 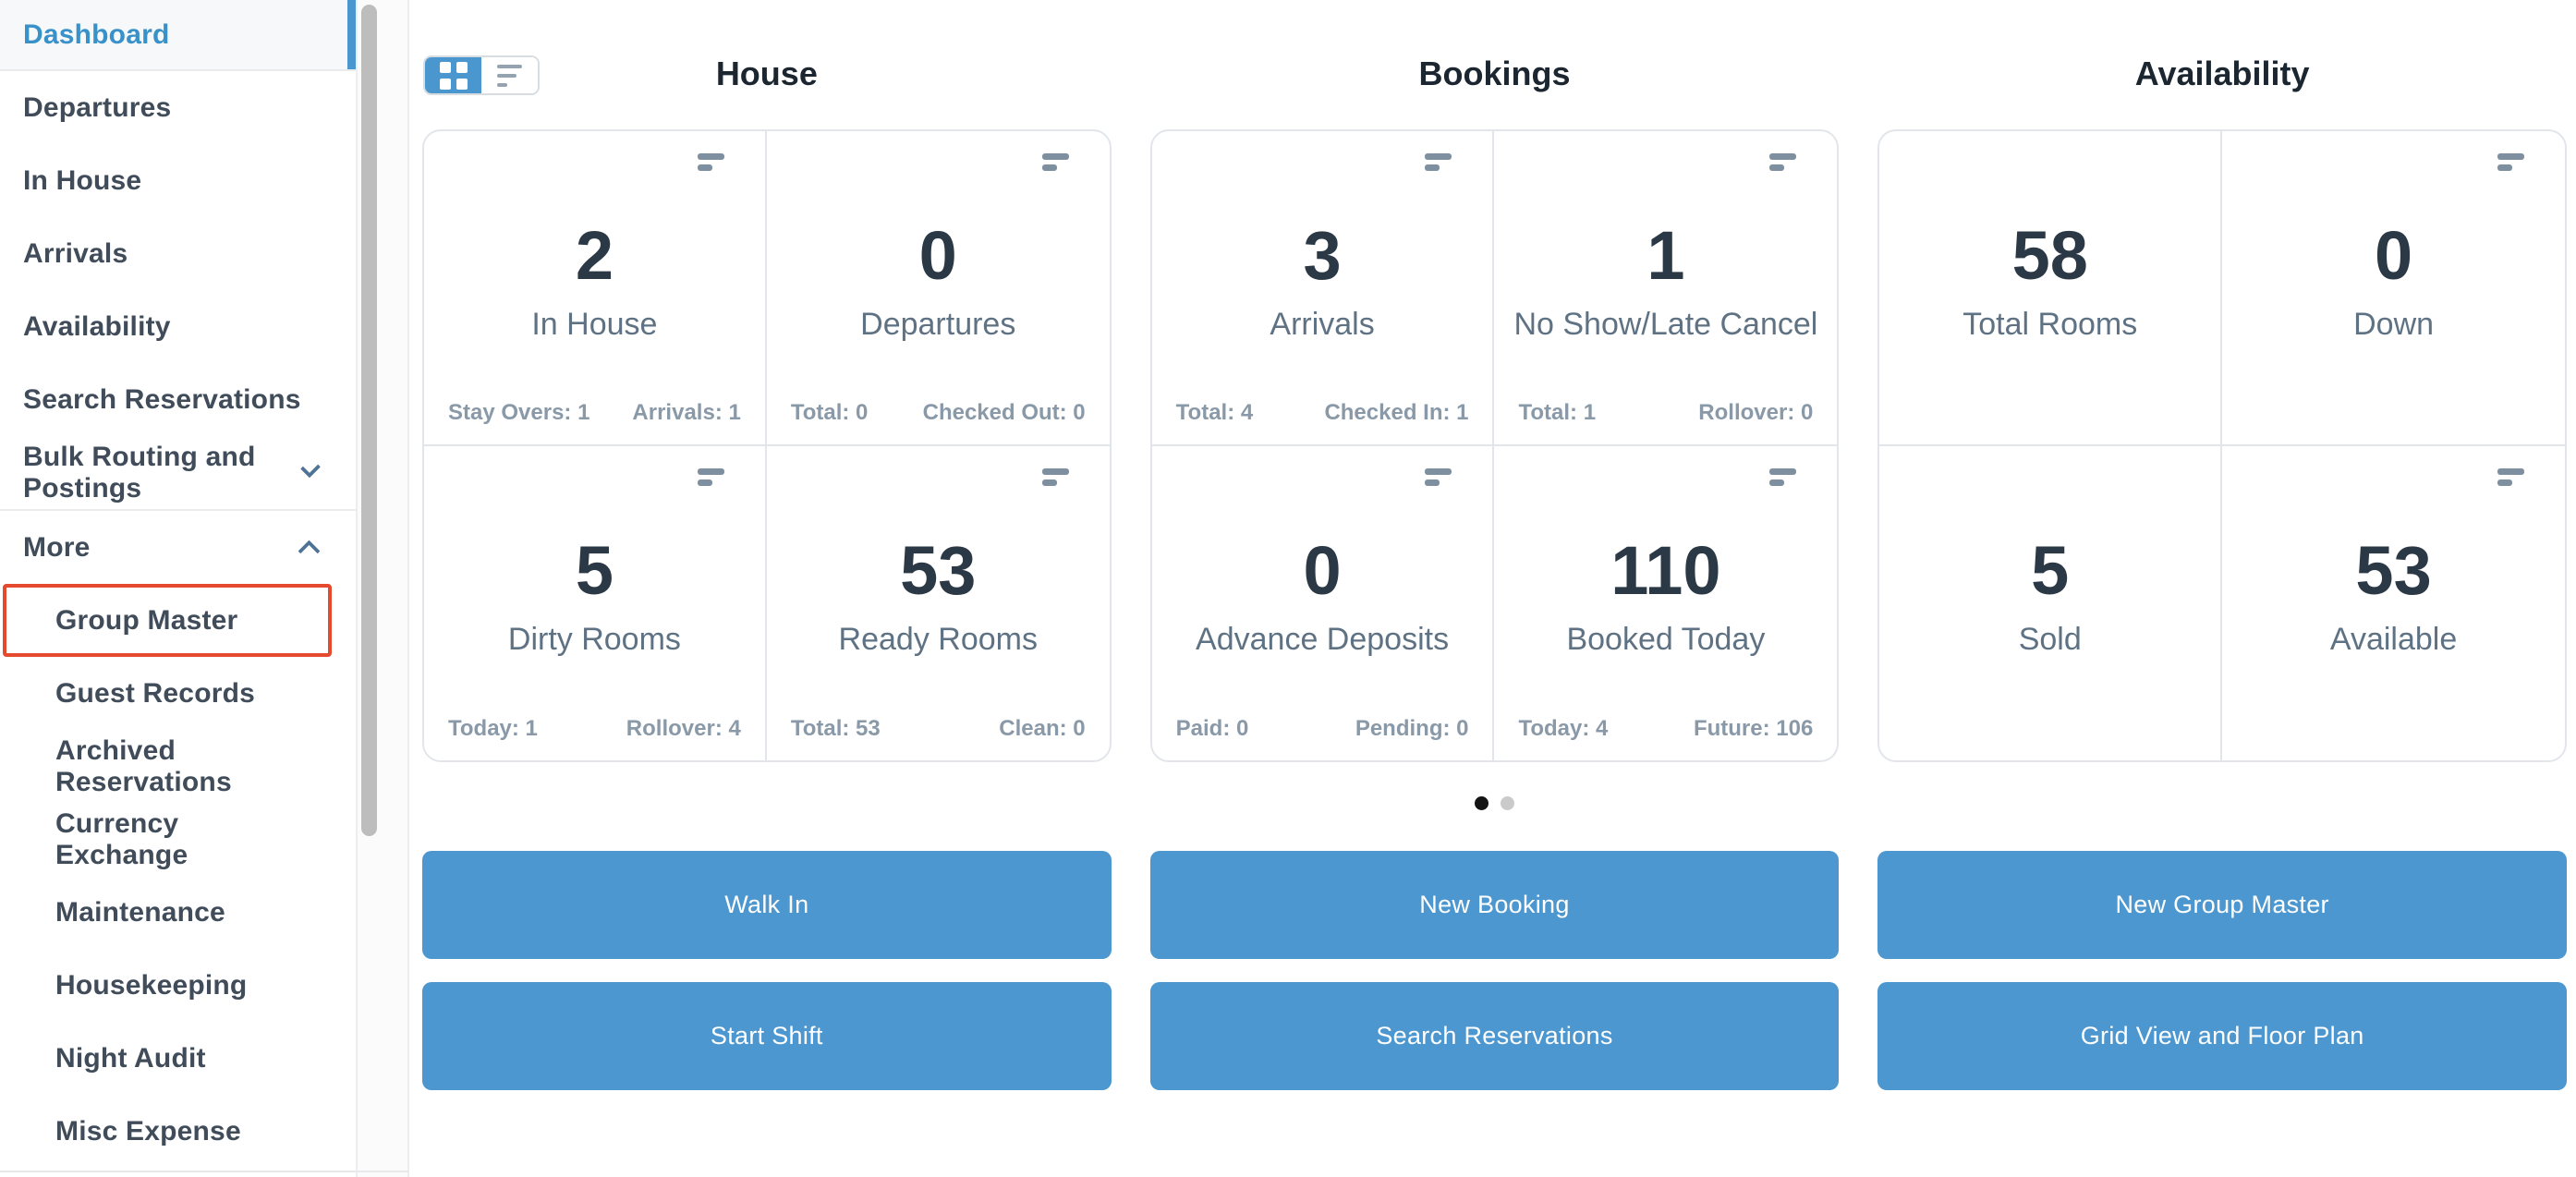 I want to click on stat-label: Dirty Rooms, so click(x=594, y=639).